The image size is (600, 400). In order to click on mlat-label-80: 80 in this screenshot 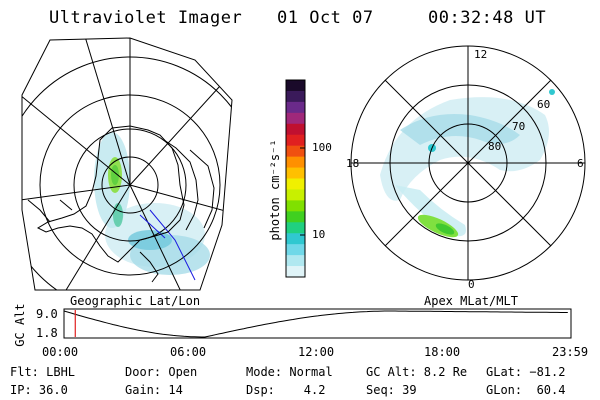, I will do `click(495, 146)`.